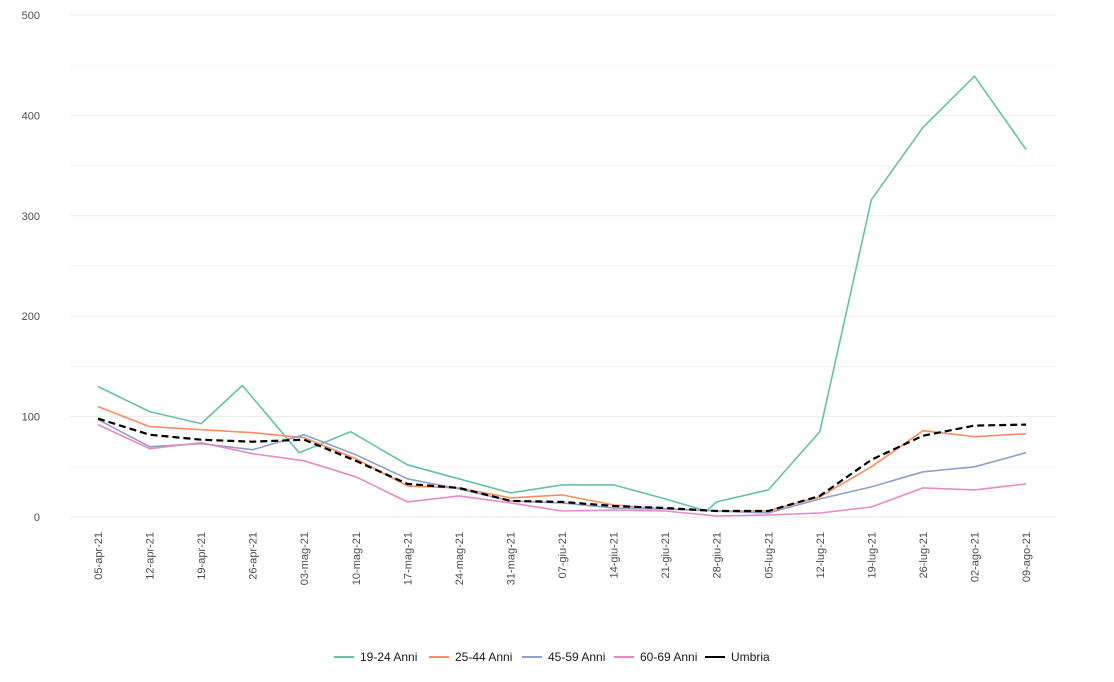 This screenshot has height=682, width=1114. I want to click on x-tick-label: 09-ago-21, so click(1027, 557).